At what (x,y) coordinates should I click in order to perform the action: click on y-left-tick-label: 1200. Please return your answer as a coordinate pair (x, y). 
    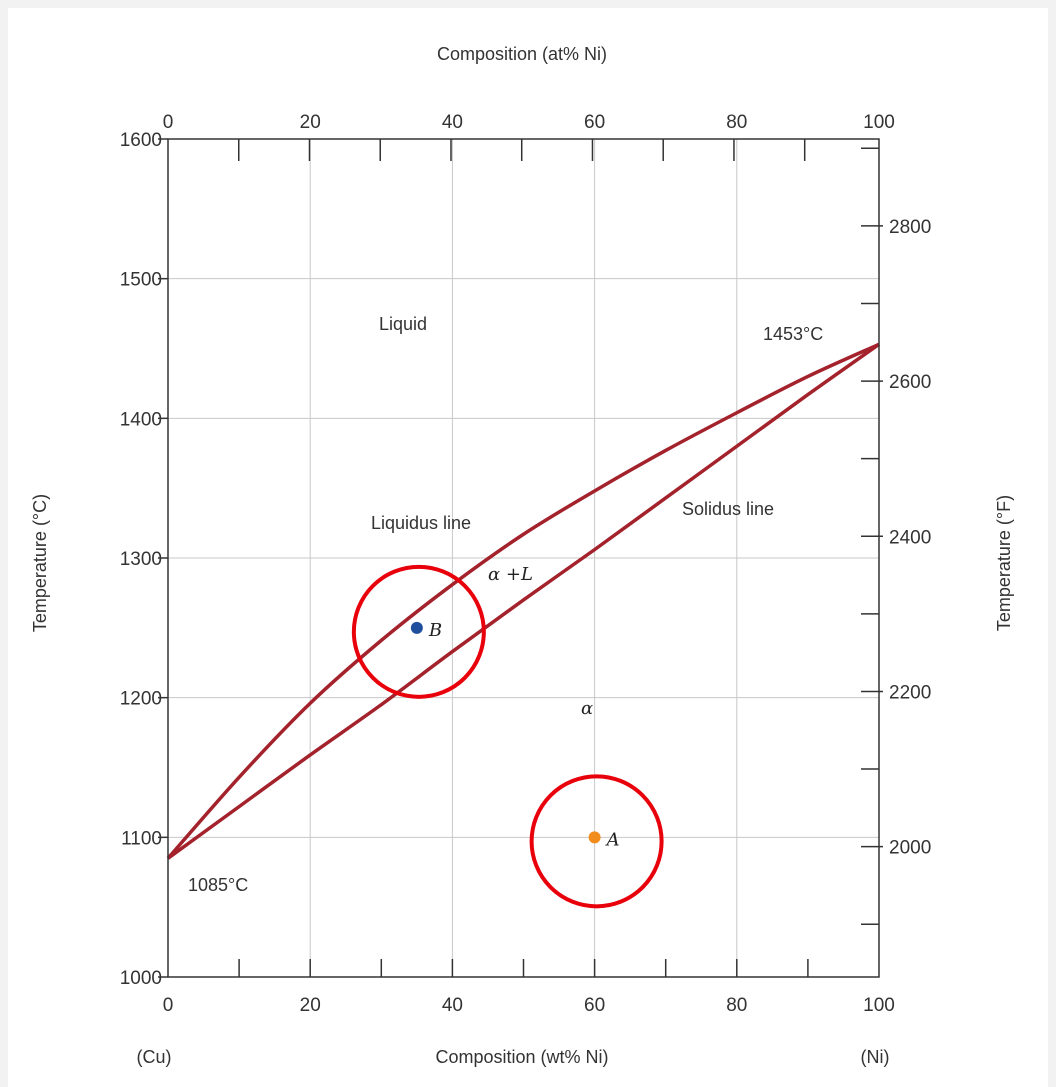
    Looking at the image, I should click on (141, 699).